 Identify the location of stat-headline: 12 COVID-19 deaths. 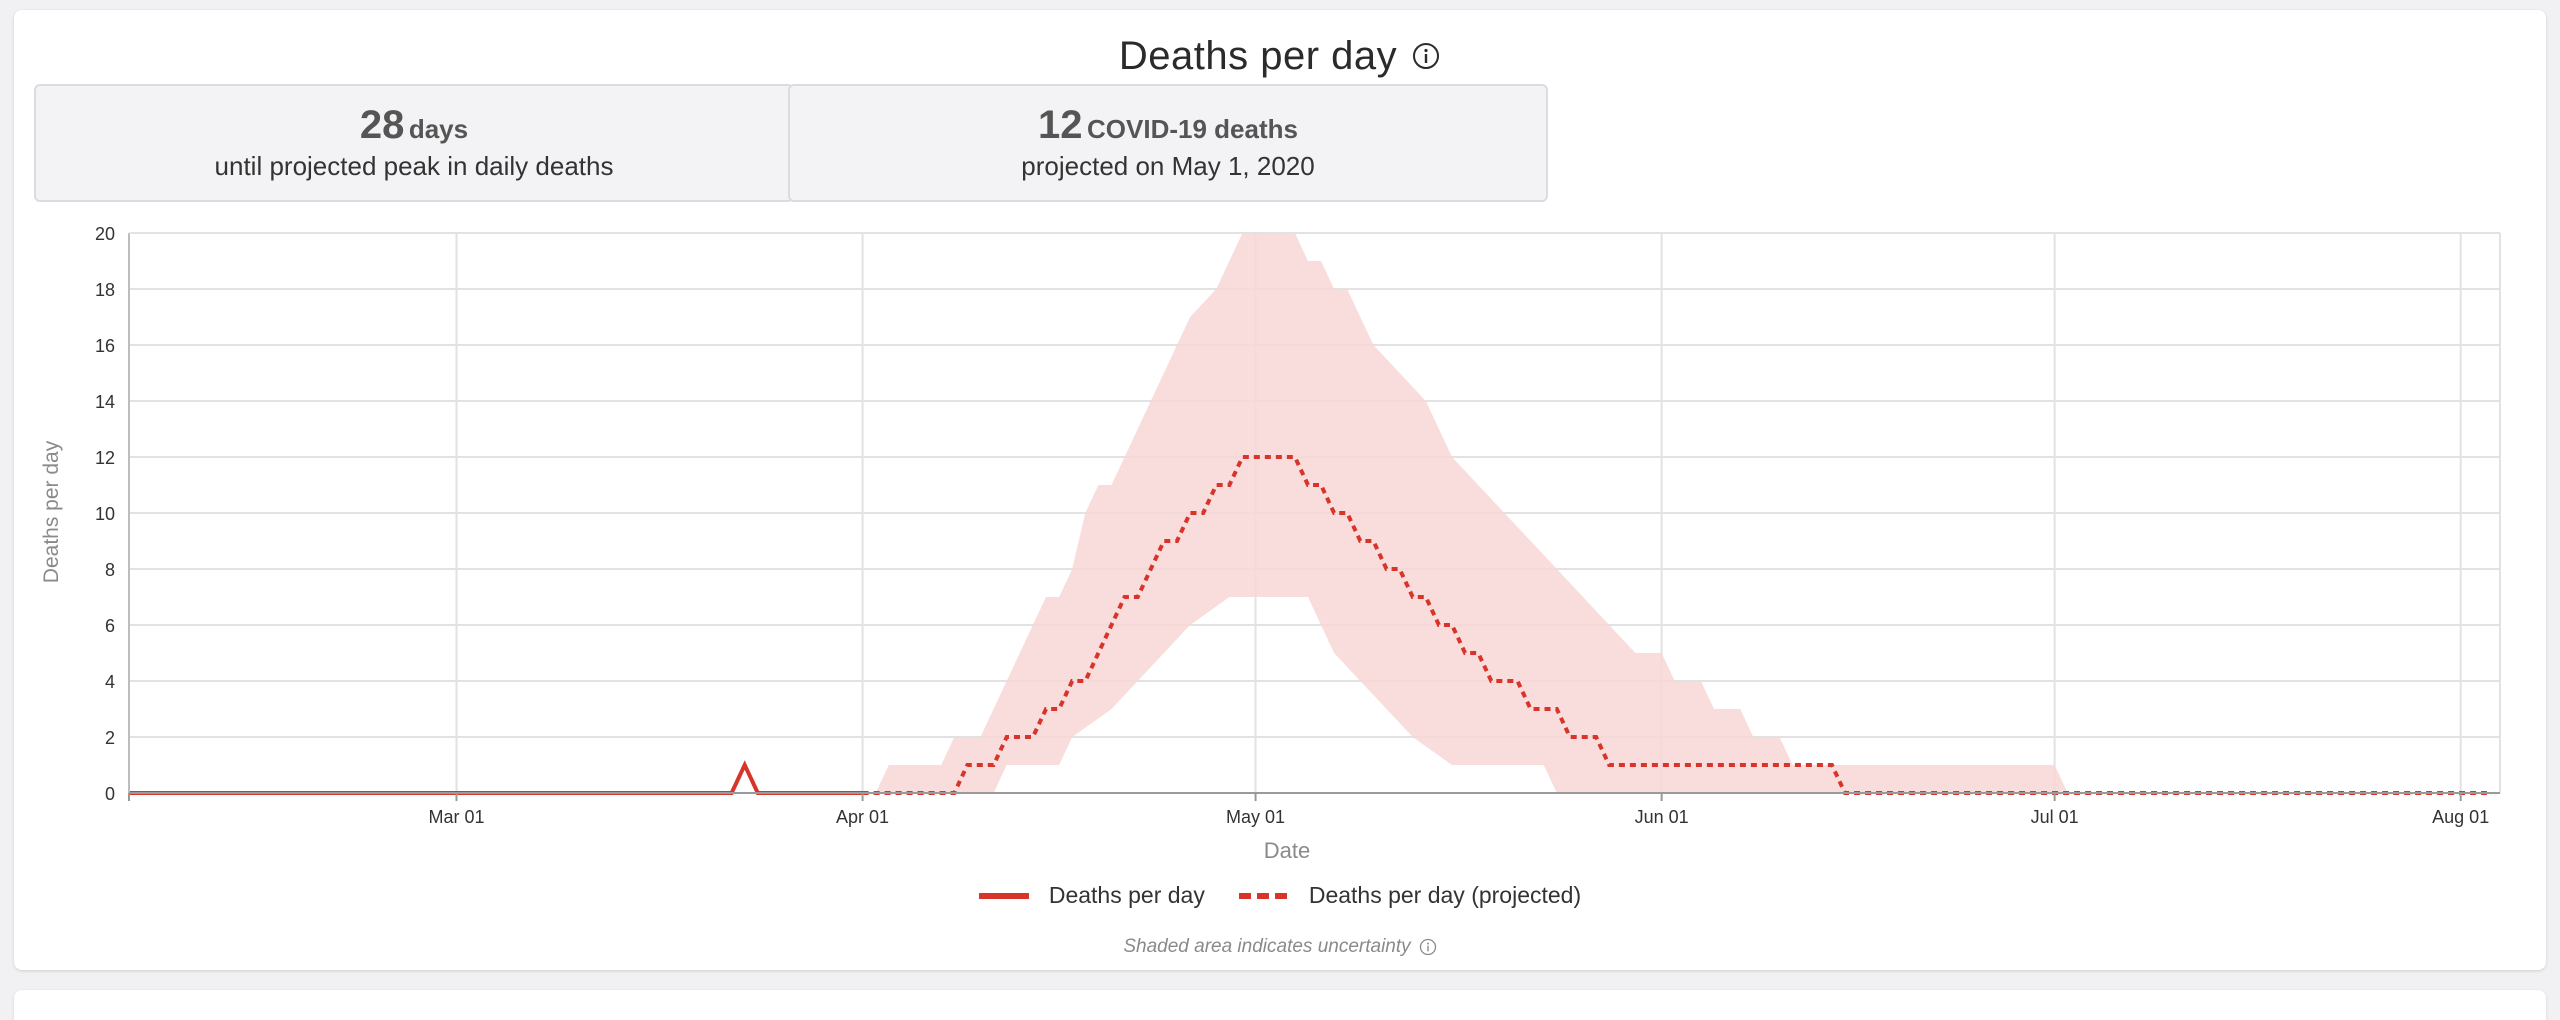
(1168, 125).